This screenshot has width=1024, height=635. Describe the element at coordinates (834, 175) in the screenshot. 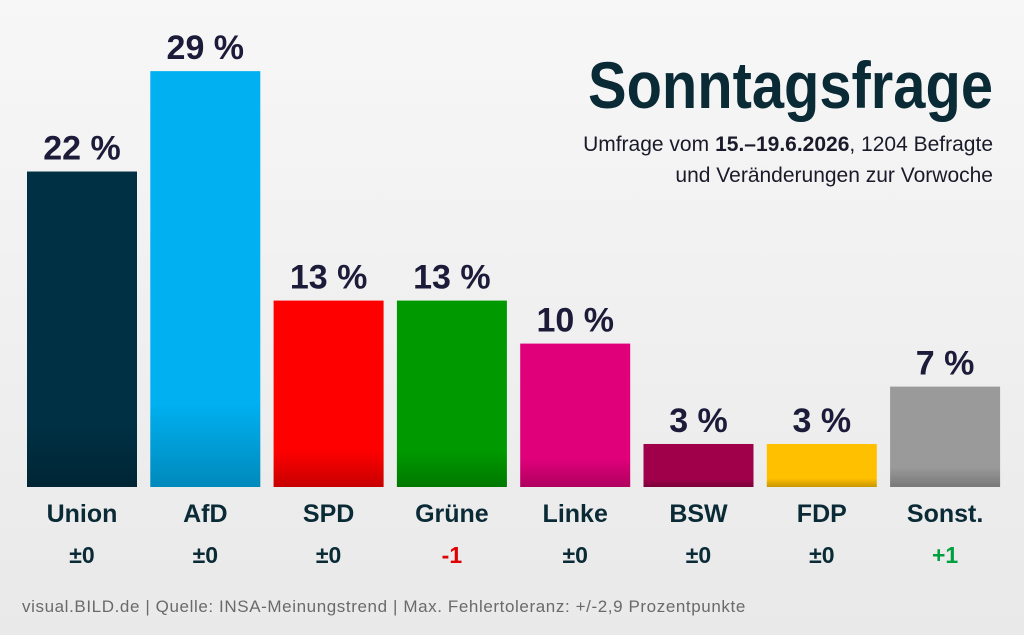

I see `subtitle: und Veränderungen zur Vorwoche` at that location.